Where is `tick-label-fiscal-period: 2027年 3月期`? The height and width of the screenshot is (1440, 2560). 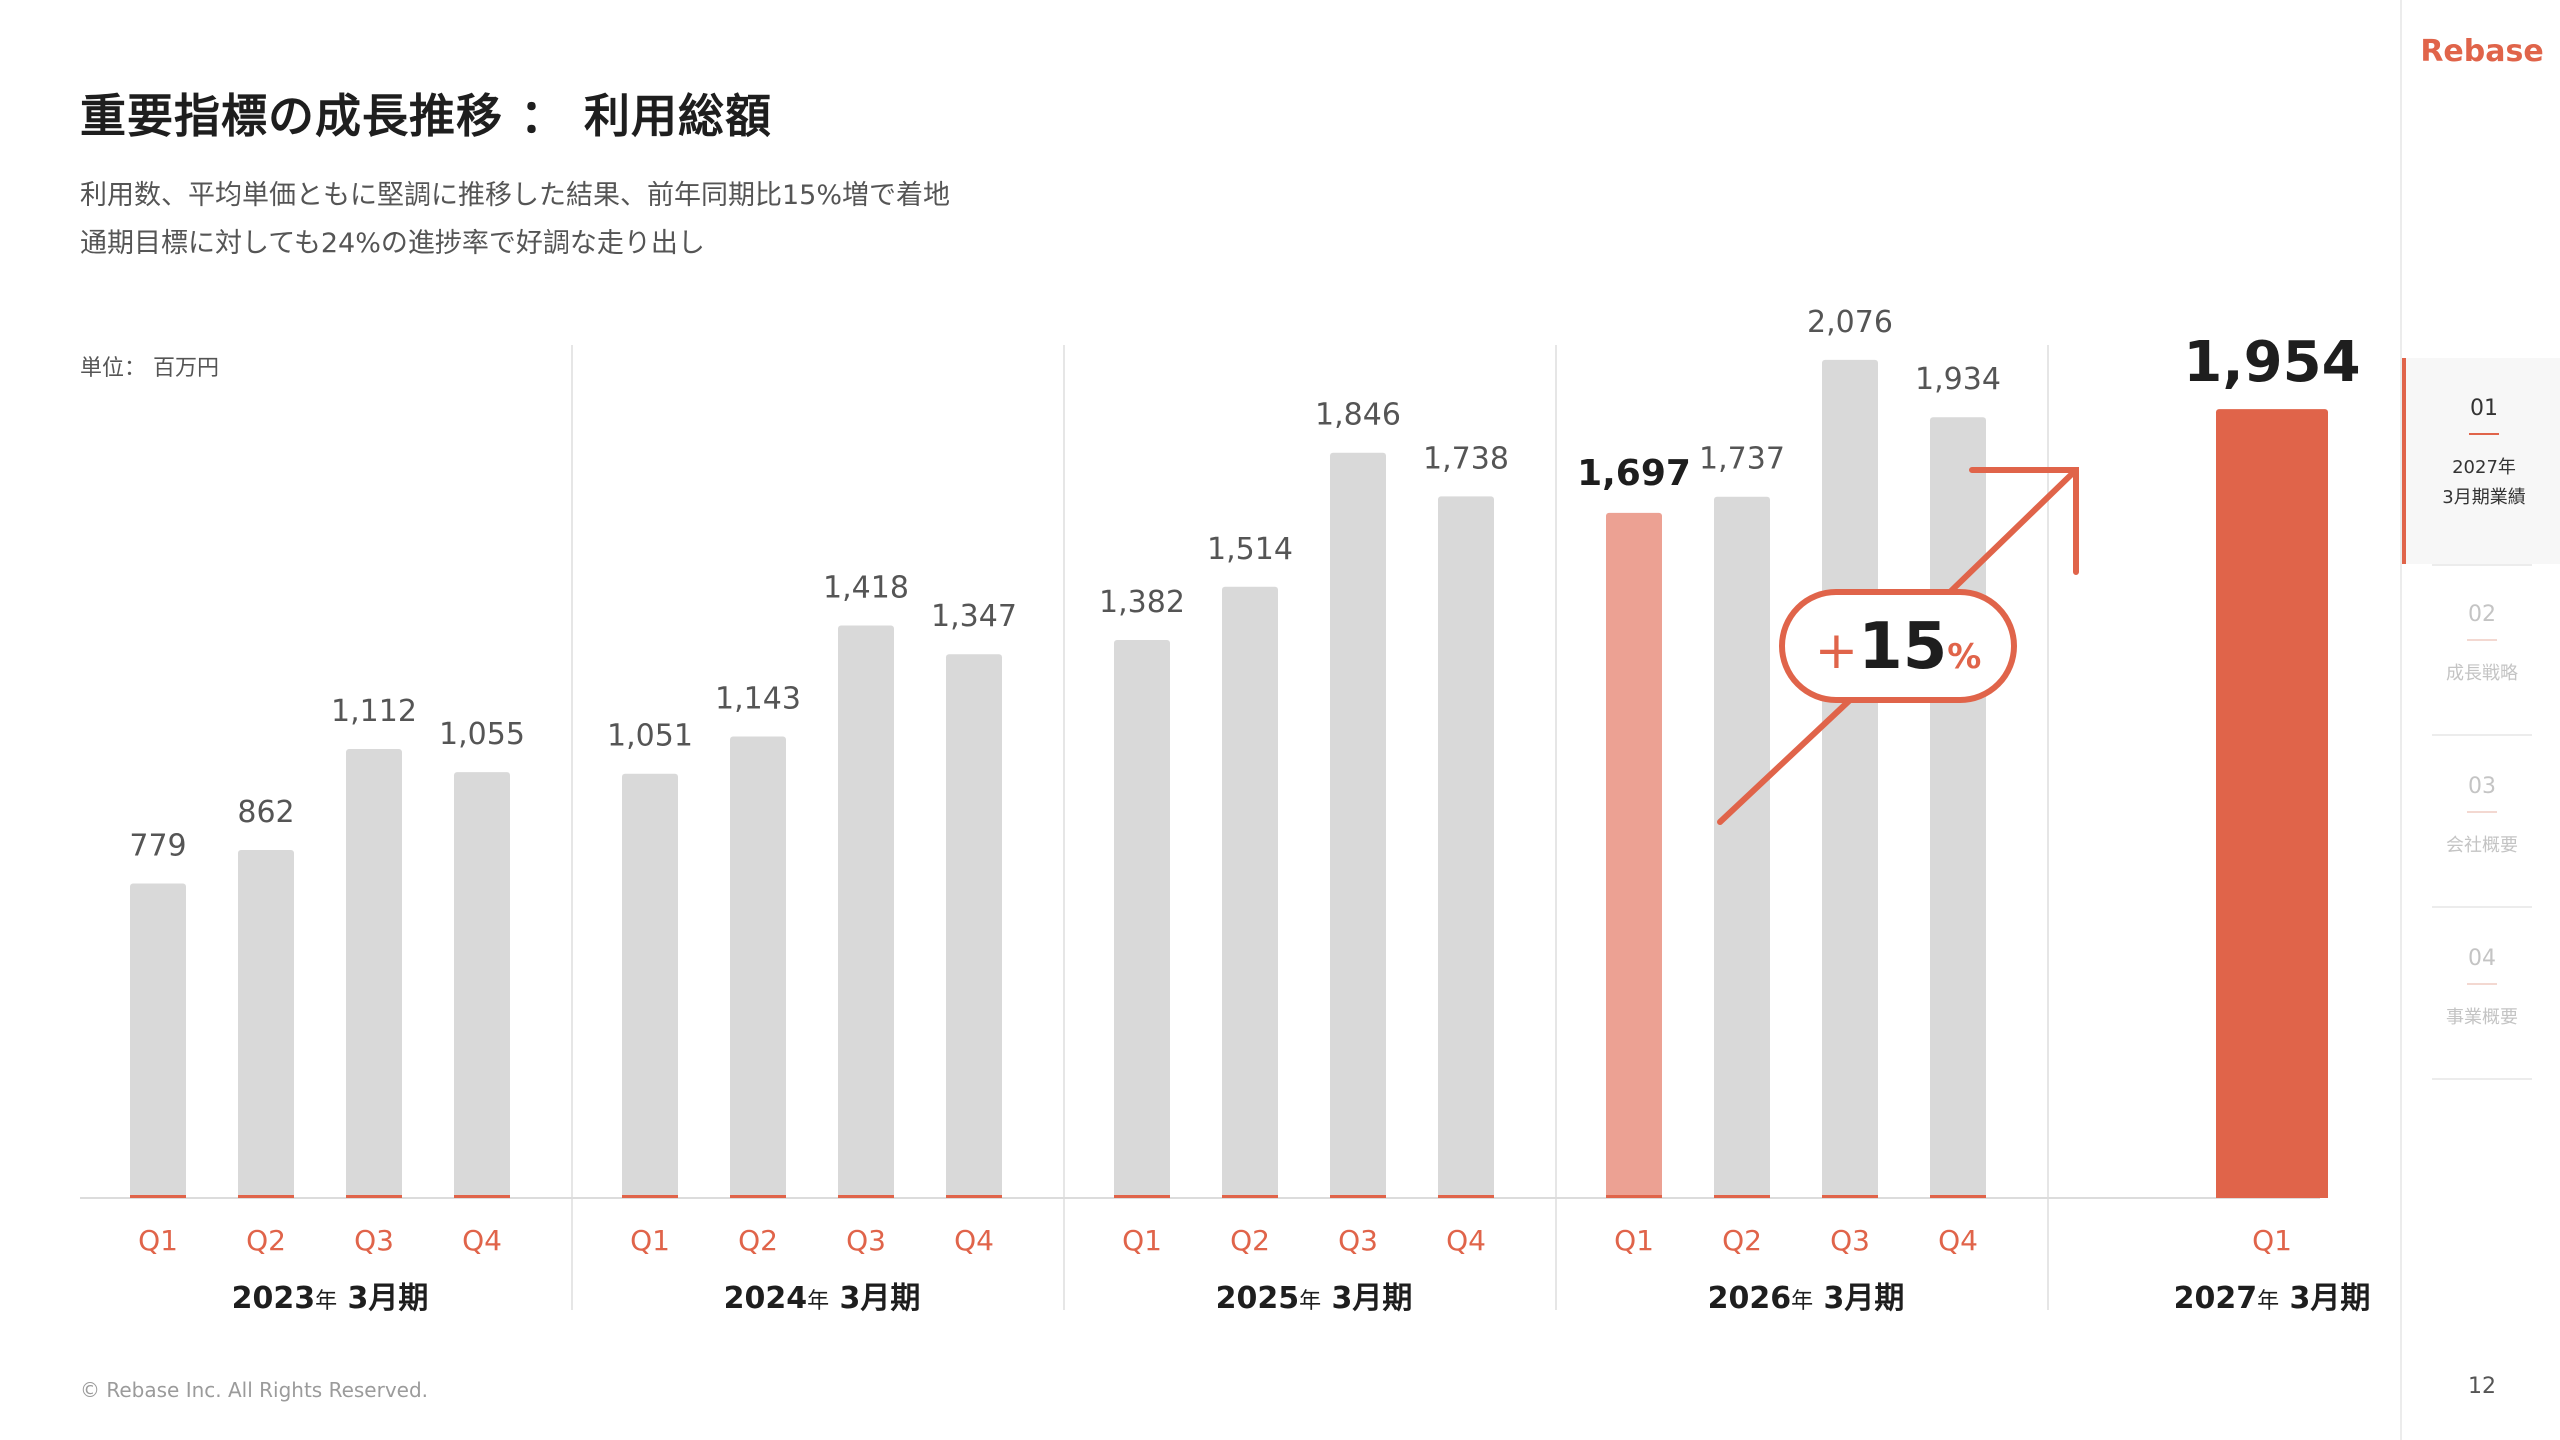
tick-label-fiscal-period: 2027年 3月期 is located at coordinates (2272, 1298).